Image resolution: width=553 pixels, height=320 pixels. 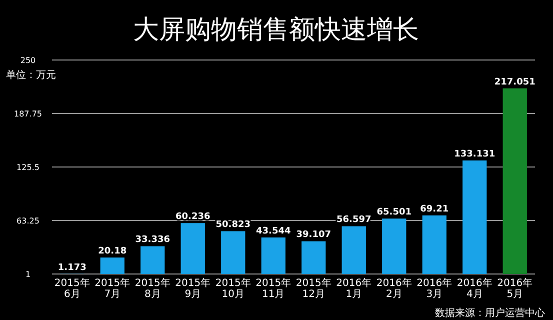 I want to click on data-label: 217.051, so click(x=515, y=82).